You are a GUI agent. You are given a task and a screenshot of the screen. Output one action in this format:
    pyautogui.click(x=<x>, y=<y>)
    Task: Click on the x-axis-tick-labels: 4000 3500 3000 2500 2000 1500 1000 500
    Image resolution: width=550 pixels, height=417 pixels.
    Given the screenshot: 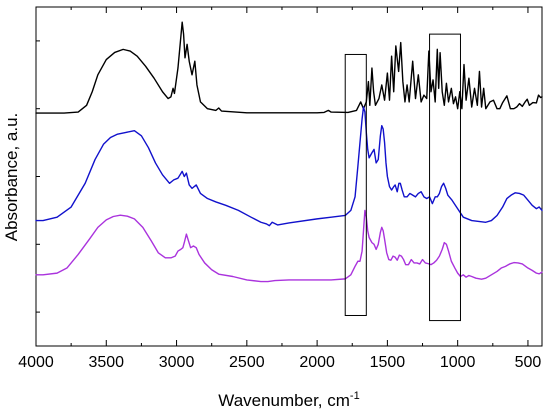 What is the action you would take?
    pyautogui.click(x=279, y=362)
    